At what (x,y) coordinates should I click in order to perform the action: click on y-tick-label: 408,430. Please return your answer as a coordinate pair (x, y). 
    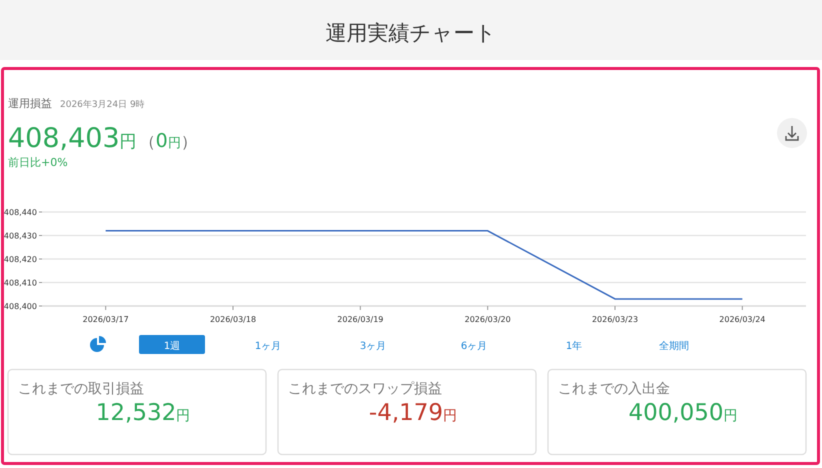
    Looking at the image, I should click on (20, 235).